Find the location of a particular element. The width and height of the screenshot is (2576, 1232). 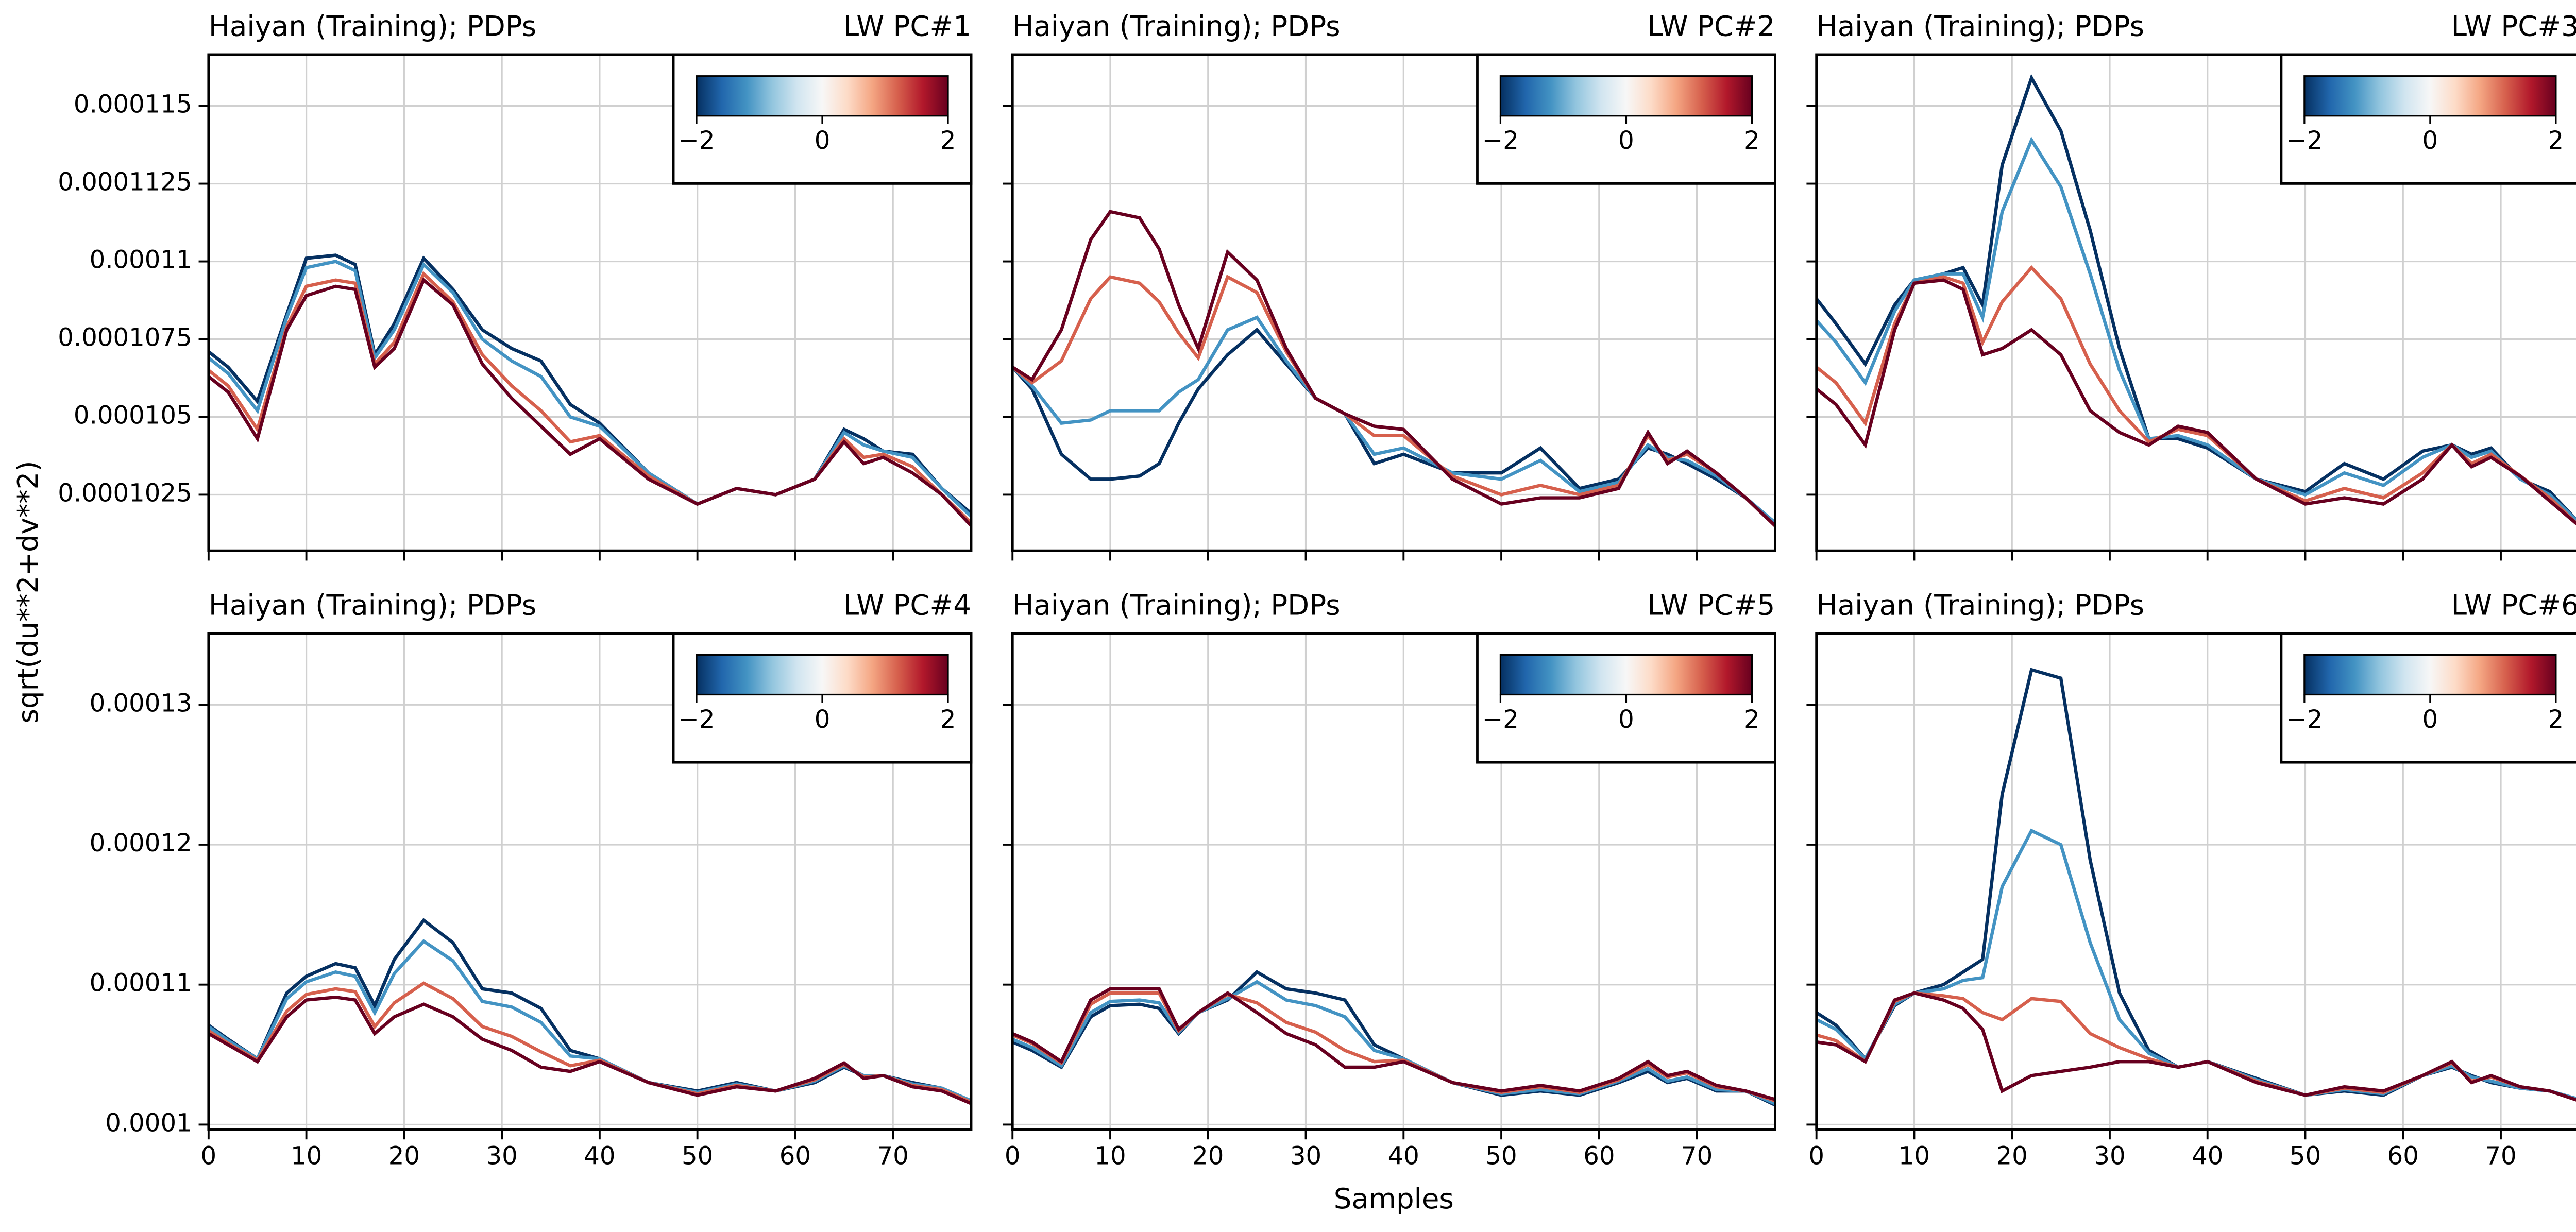

panel-title-right: LW PC#3 is located at coordinates (2513, 26).